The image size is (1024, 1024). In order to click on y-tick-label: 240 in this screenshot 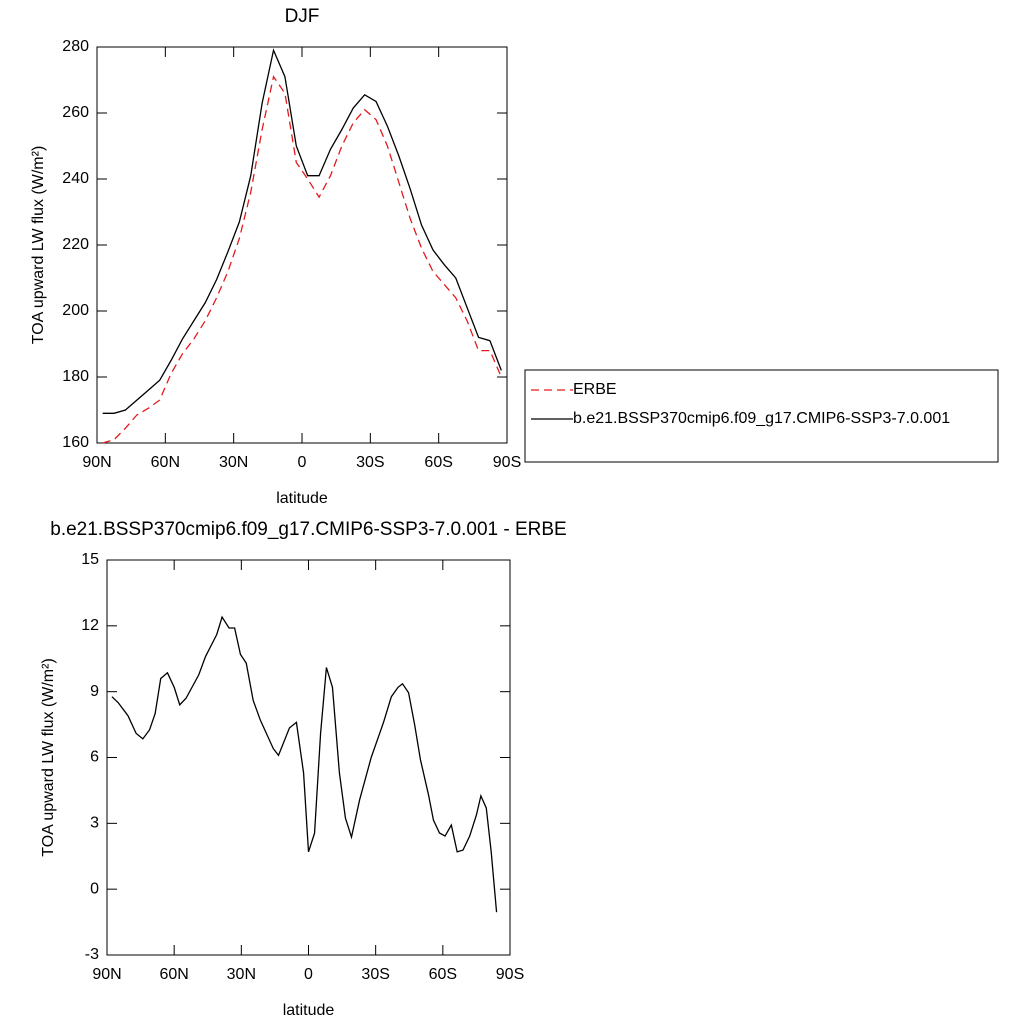, I will do `click(75, 178)`.